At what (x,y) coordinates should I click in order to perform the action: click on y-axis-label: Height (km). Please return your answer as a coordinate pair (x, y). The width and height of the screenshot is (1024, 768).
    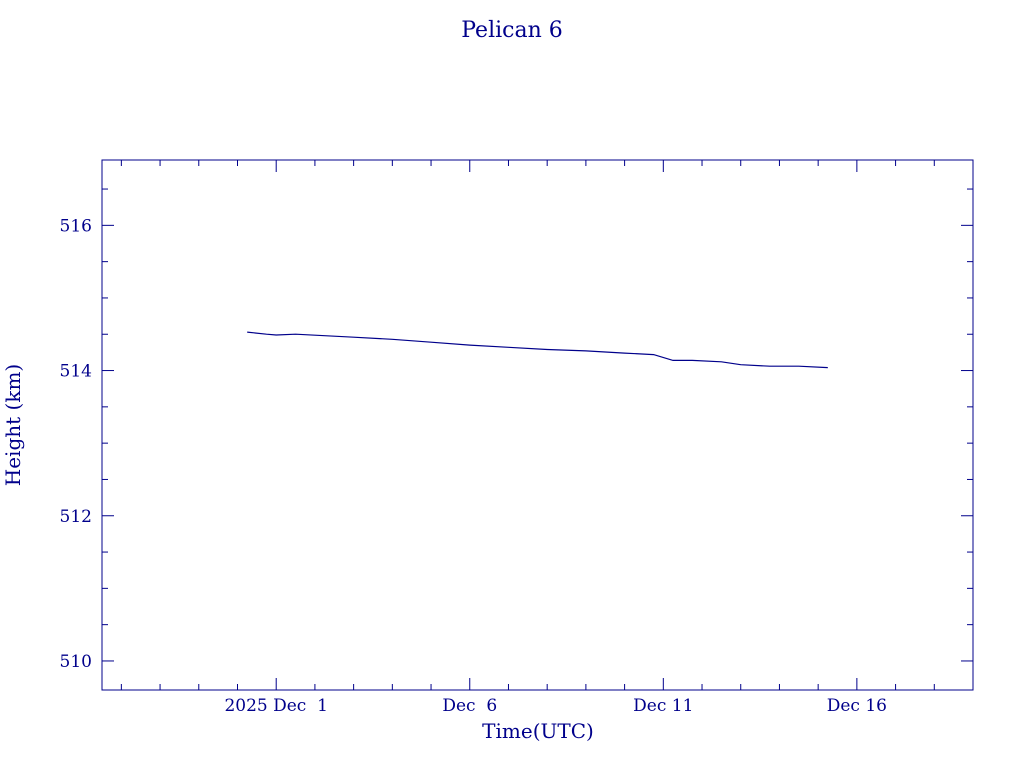
    Looking at the image, I should click on (13, 425).